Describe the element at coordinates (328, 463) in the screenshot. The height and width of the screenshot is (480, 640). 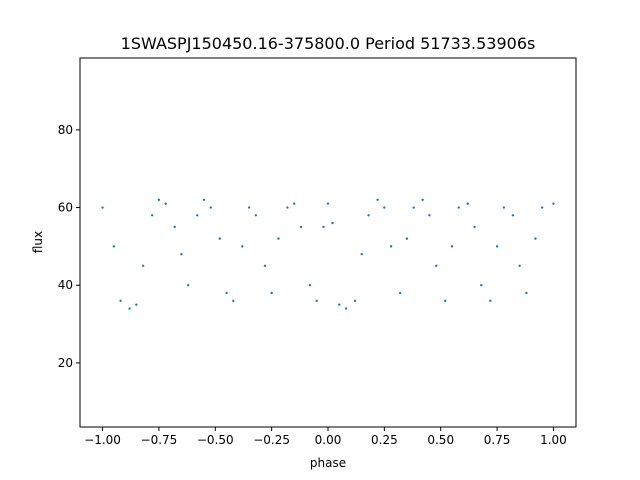
I see `x-axis-label: phase` at that location.